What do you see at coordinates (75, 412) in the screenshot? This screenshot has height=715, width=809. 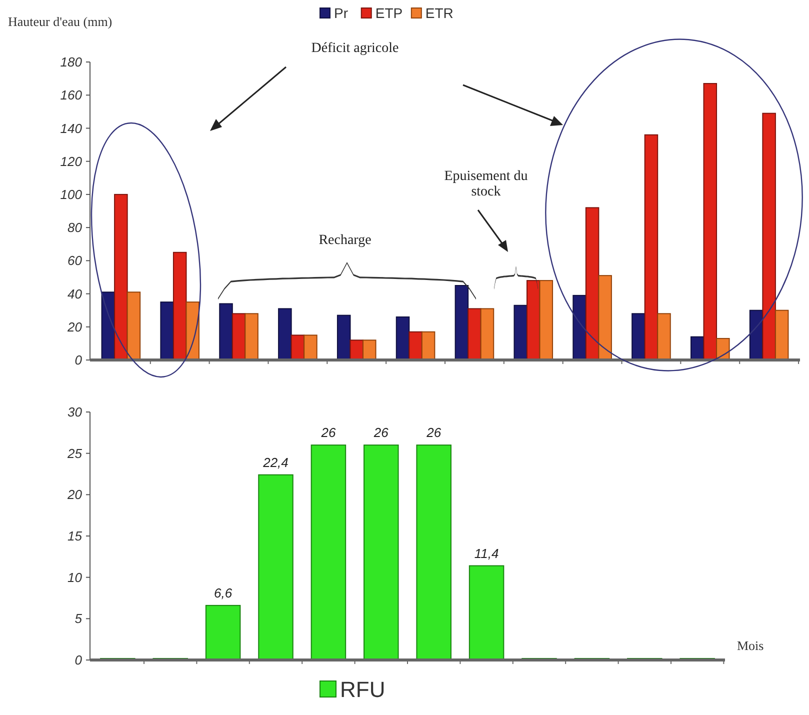 I see `y-tick-label: 30` at bounding box center [75, 412].